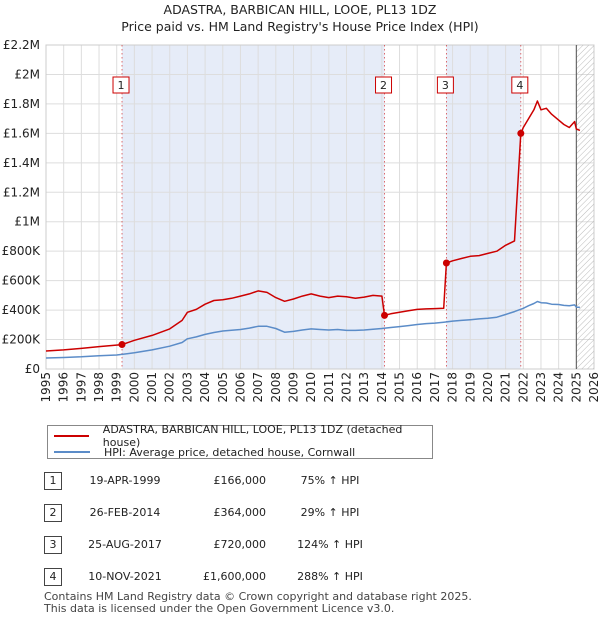 This screenshot has width=600, height=620. Describe the element at coordinates (99, 387) in the screenshot. I see `x-tick-label: 1998` at that location.